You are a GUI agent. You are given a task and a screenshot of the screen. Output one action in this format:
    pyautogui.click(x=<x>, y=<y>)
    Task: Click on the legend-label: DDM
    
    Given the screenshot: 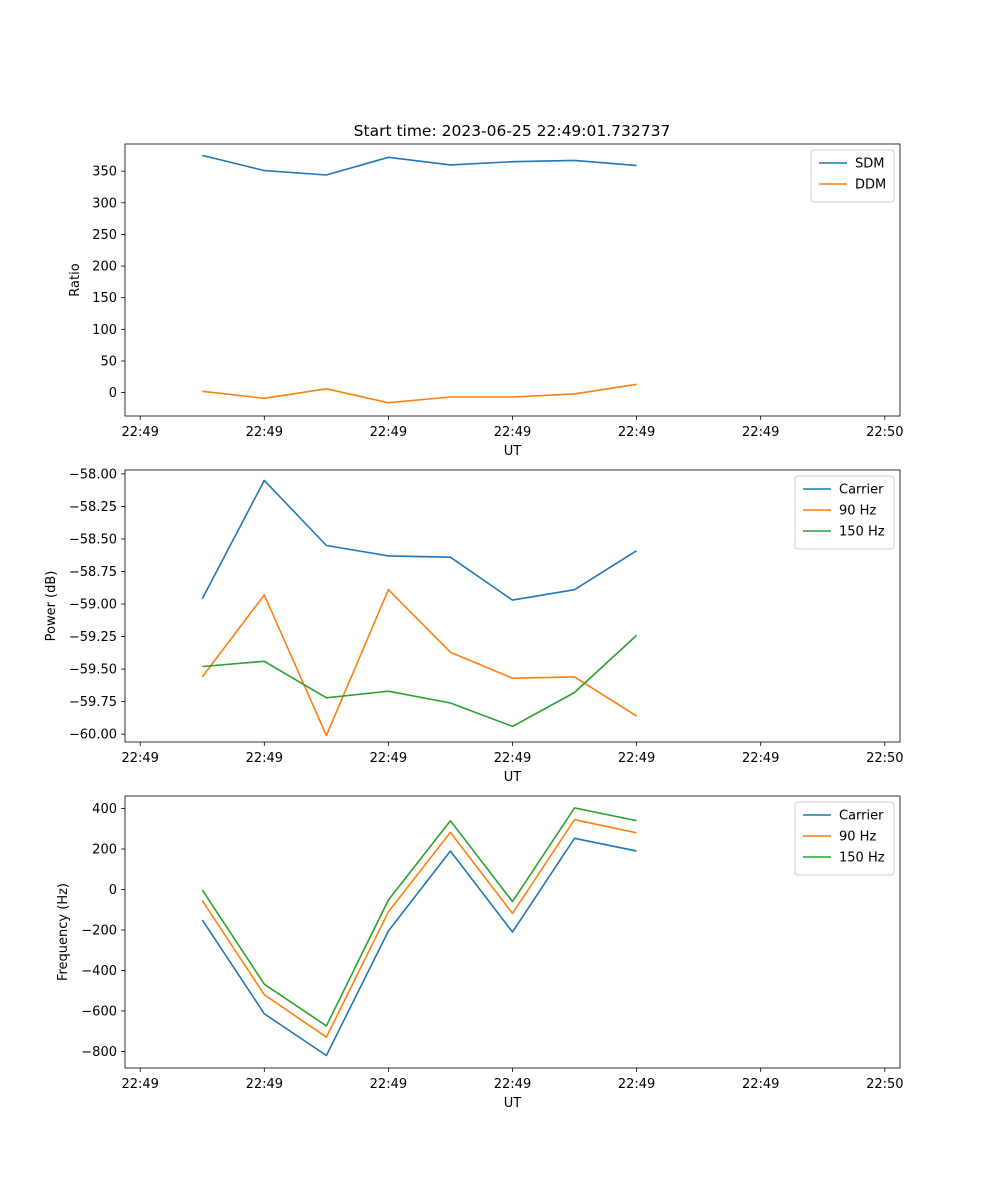 What is the action you would take?
    pyautogui.click(x=870, y=185)
    